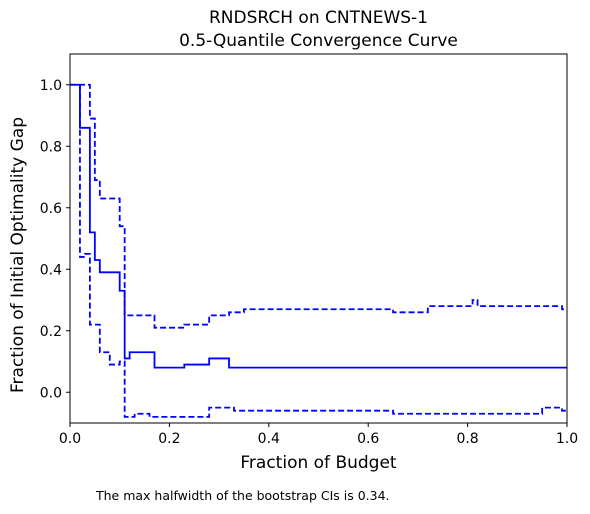 Image resolution: width=590 pixels, height=514 pixels. Describe the element at coordinates (51, 86) in the screenshot. I see `y-tick-label: 1.0` at that location.